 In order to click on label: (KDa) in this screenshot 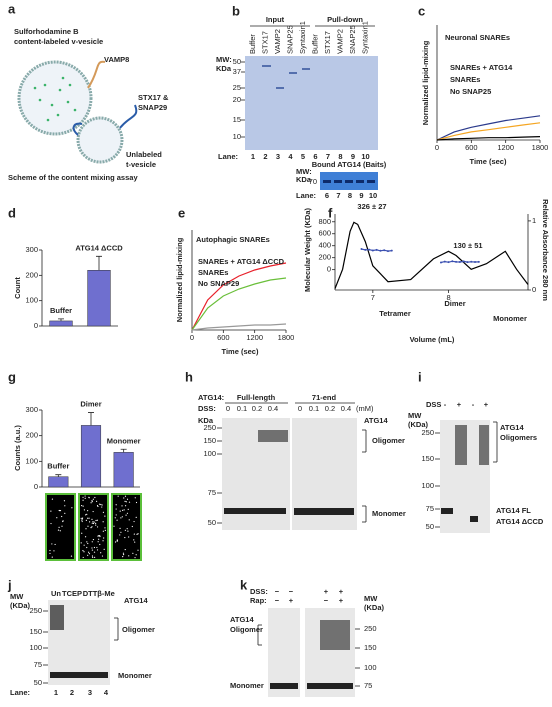, I will do `click(20, 605)`.